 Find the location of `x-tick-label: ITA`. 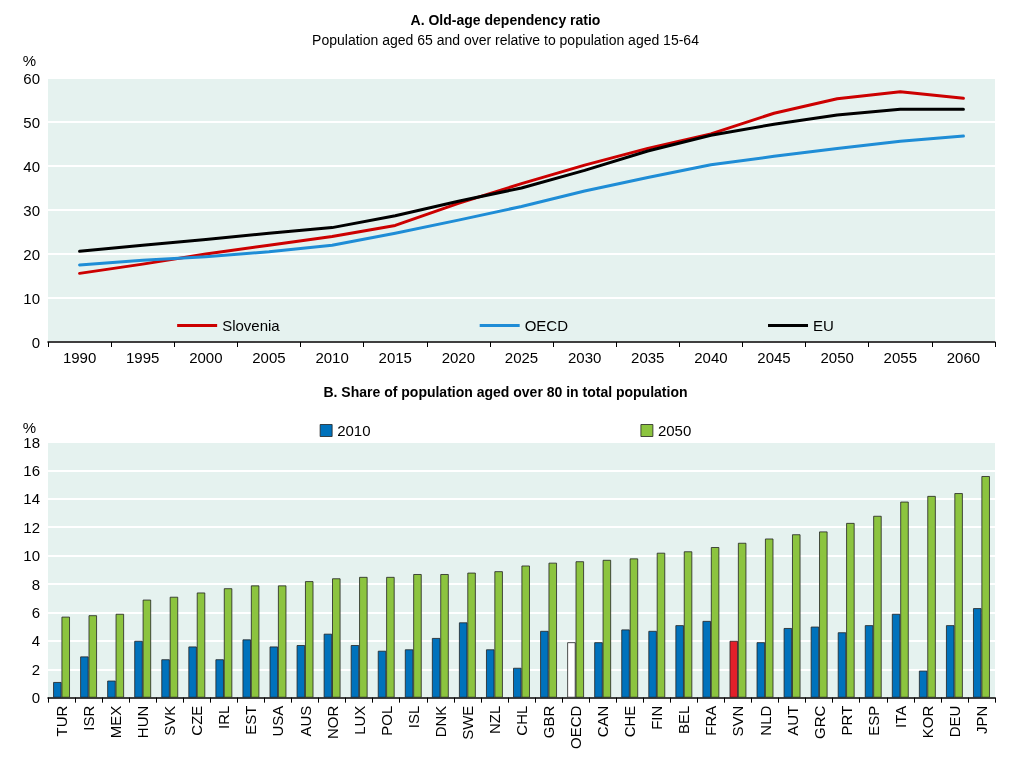

x-tick-label: ITA is located at coordinates (900, 716).